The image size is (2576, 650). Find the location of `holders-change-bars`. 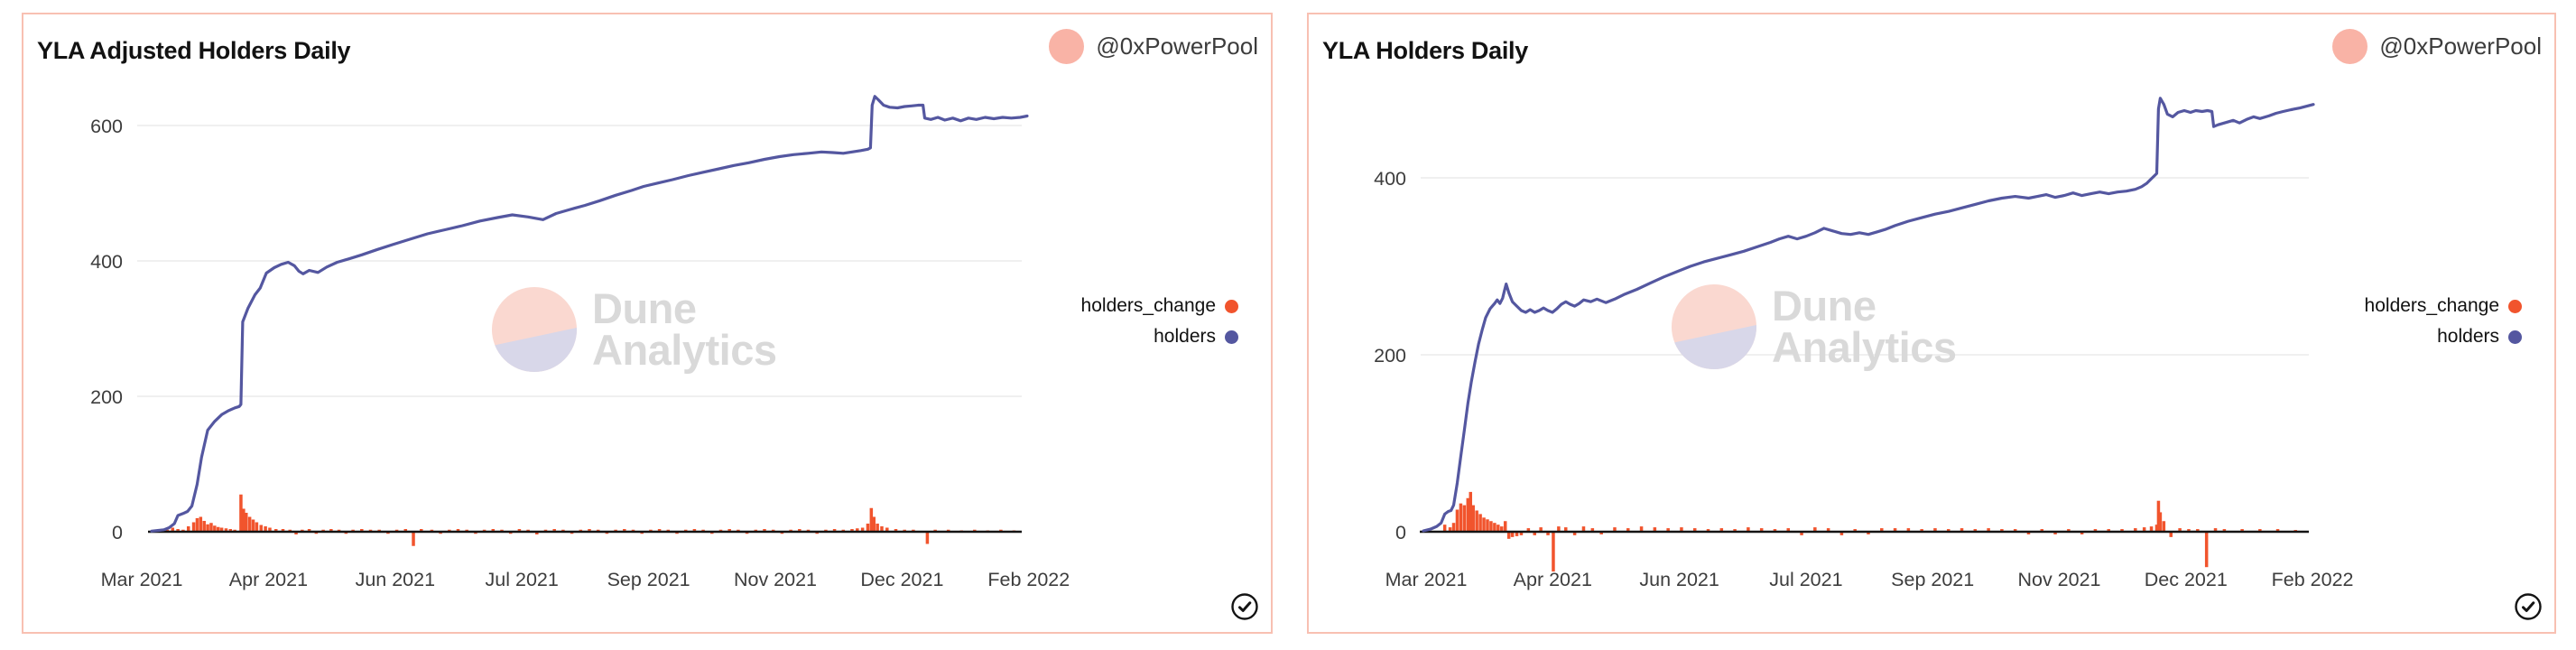

holders-change-bars is located at coordinates (1870, 531).